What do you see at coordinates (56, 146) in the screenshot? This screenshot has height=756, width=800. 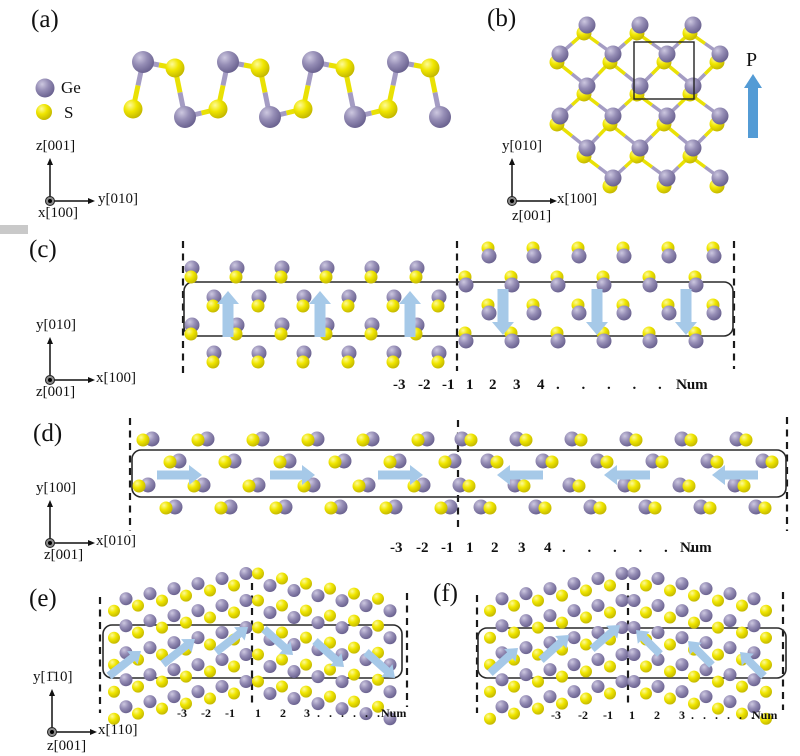 I see `axis-a-up: z[001]` at bounding box center [56, 146].